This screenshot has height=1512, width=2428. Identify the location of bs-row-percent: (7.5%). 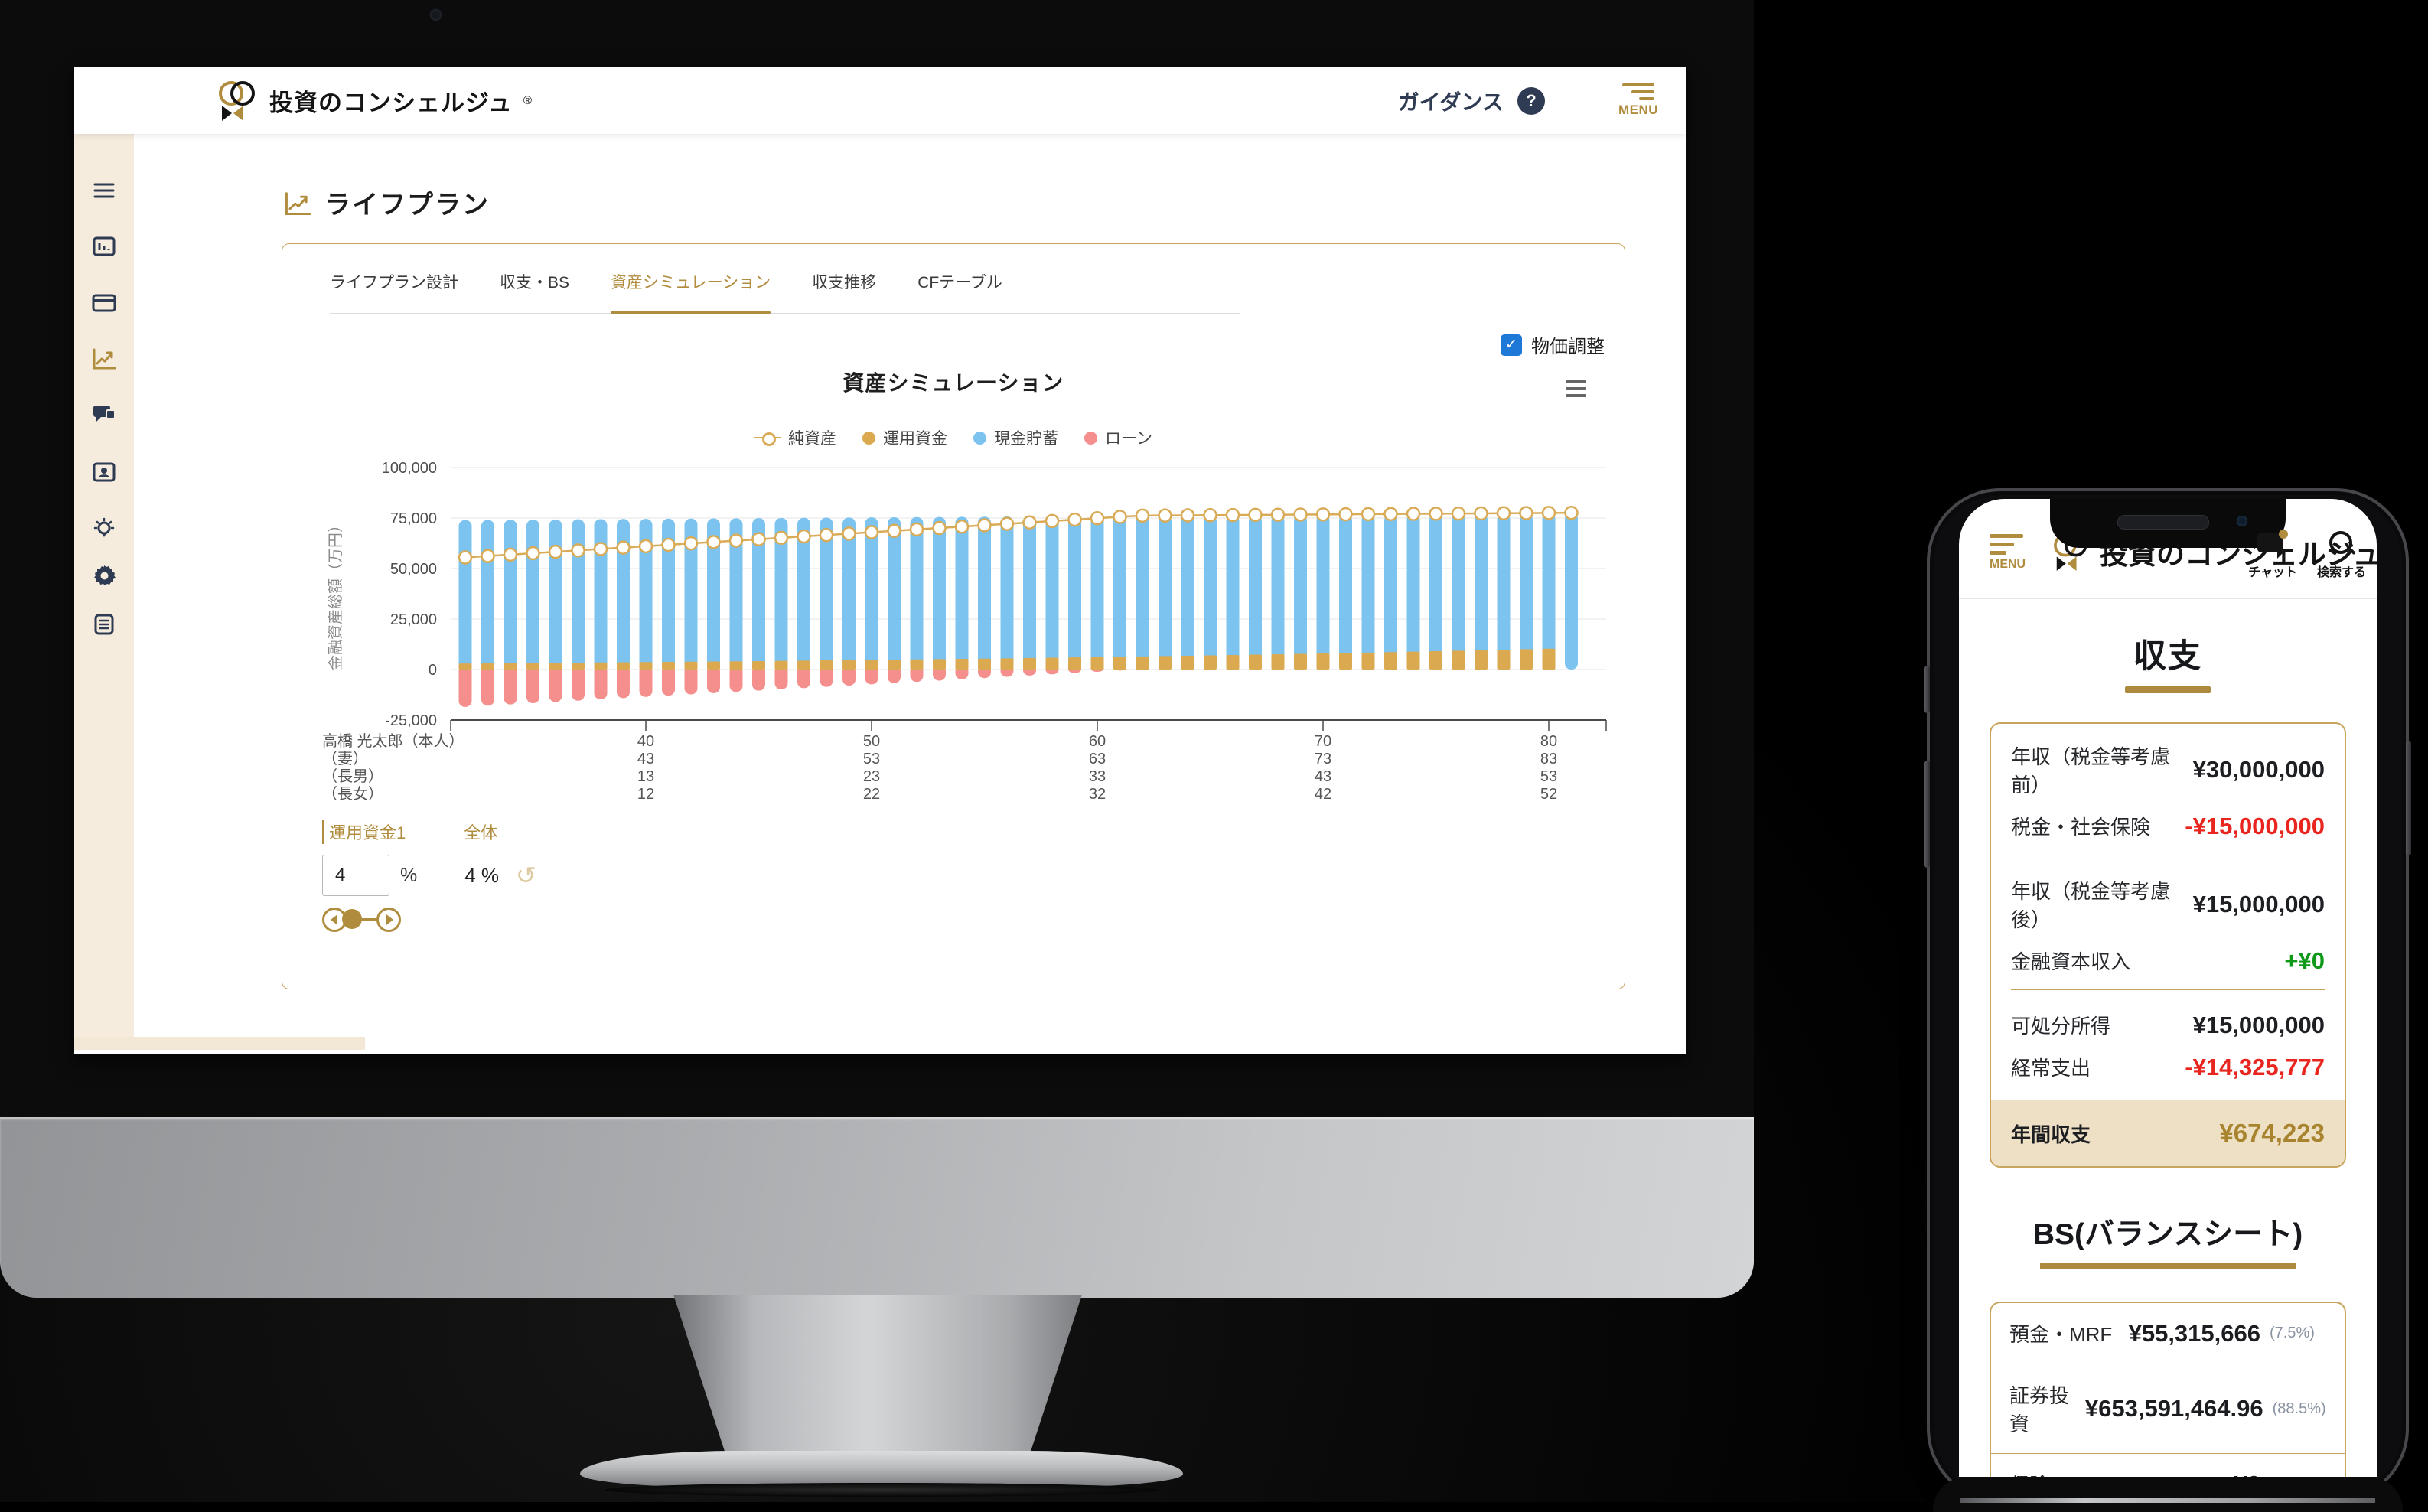
(2292, 1333).